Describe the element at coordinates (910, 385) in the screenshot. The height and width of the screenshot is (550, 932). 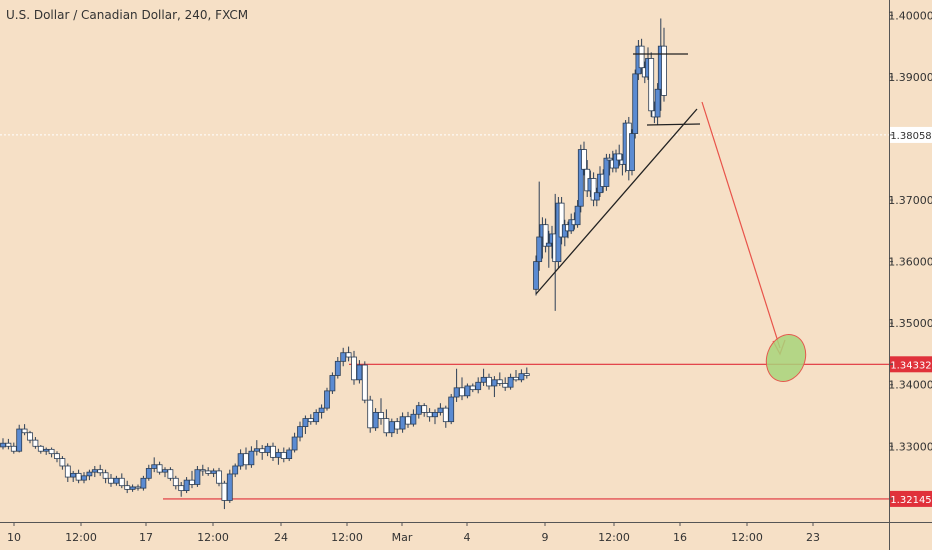
I see `y-axis-tick-label: 1.34000` at that location.